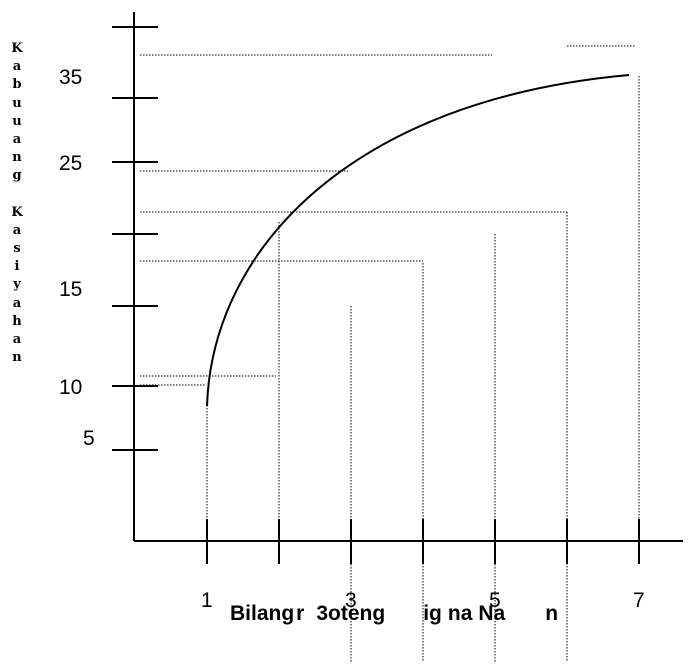 This screenshot has height=666, width=692. What do you see at coordinates (71, 77) in the screenshot?
I see `y-tick-label-35: 35` at bounding box center [71, 77].